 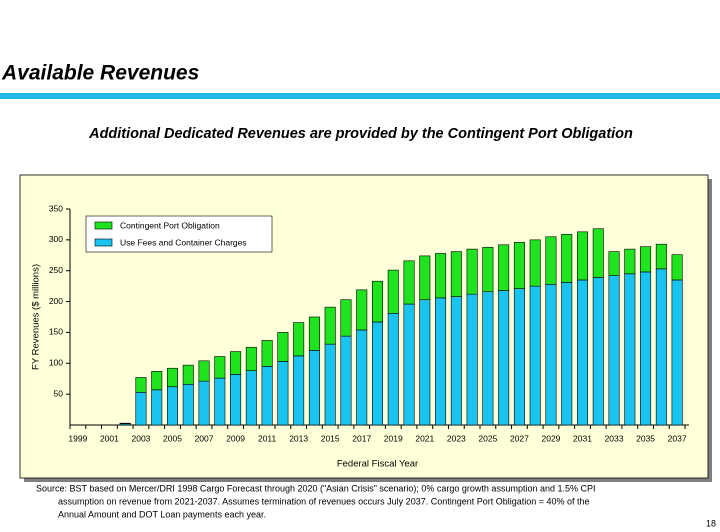 I want to click on legend-label: Use Fees and Container Charges, so click(x=183, y=242).